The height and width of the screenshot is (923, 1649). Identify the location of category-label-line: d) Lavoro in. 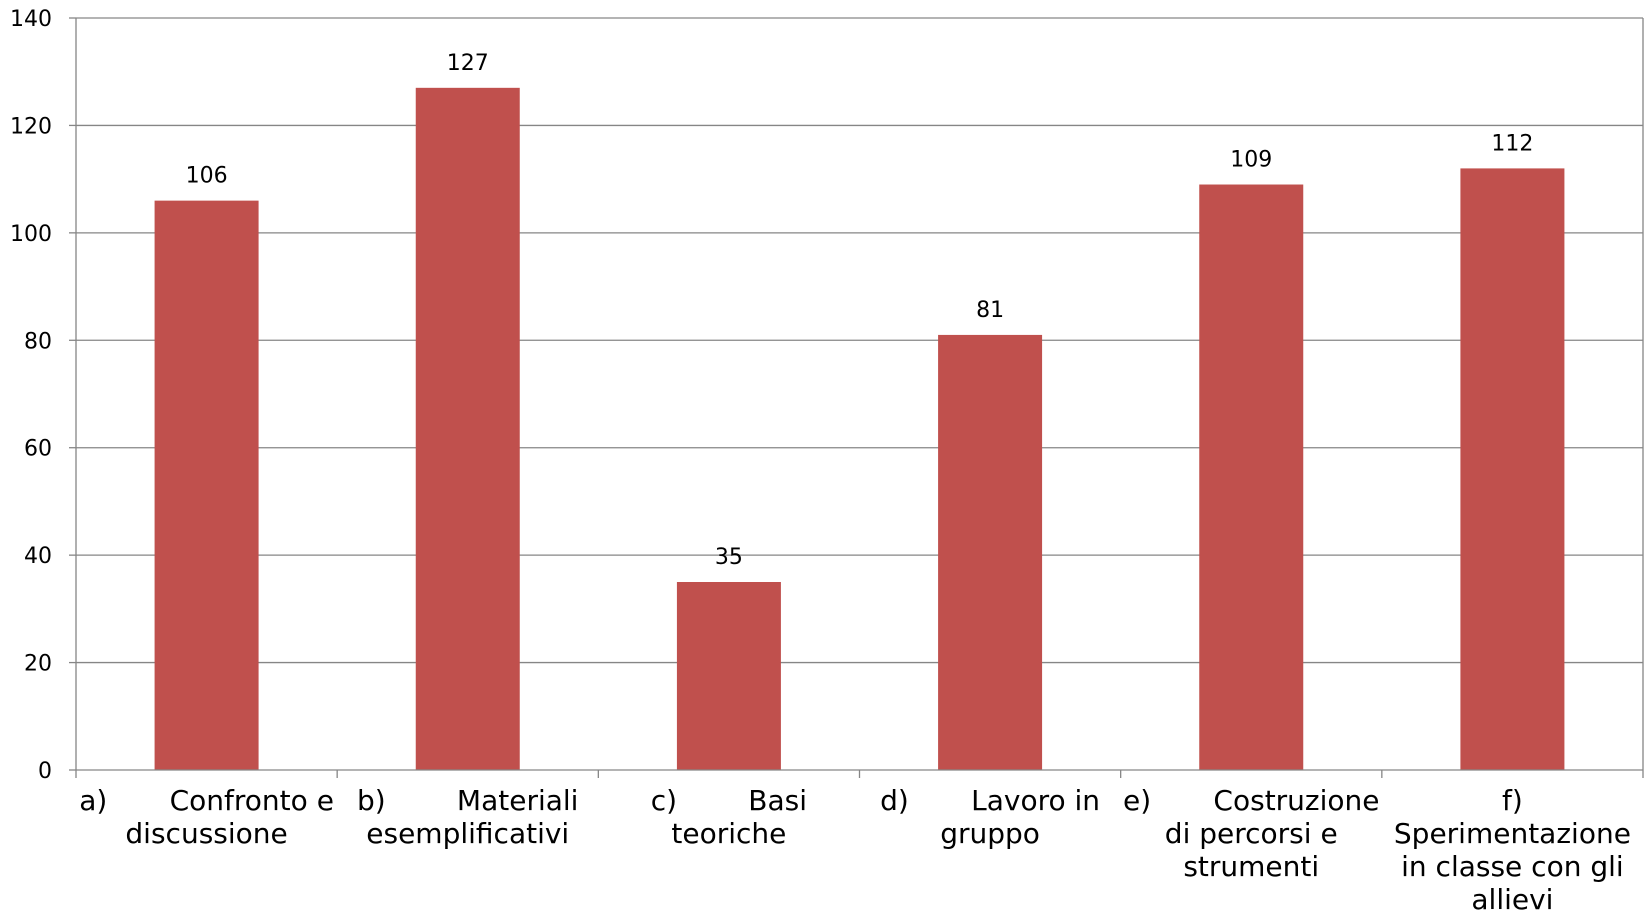
(990, 800).